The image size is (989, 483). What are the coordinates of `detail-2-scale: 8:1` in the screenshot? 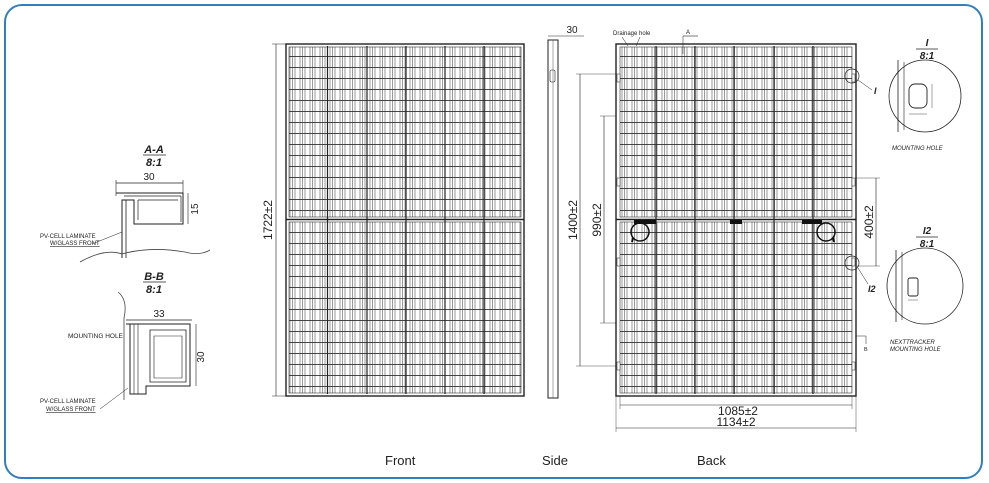 It's located at (927, 244).